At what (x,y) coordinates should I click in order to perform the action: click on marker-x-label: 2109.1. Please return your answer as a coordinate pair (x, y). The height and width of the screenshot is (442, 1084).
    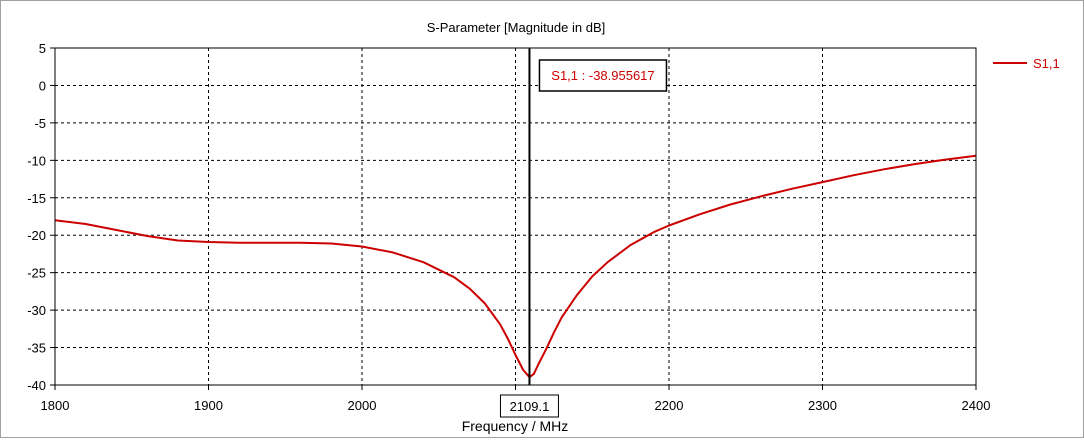
    Looking at the image, I should click on (530, 406).